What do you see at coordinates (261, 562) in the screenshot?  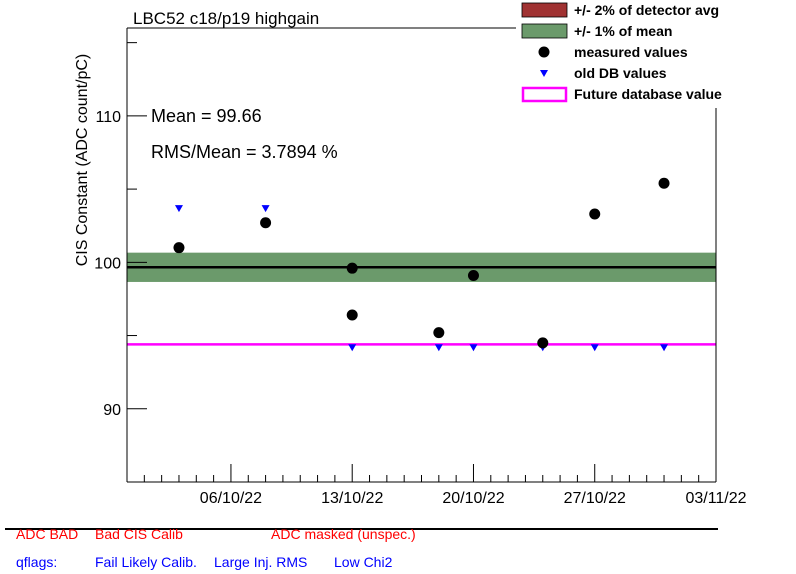 I see `flag-large-inj-rms: Large Inj. RMS` at bounding box center [261, 562].